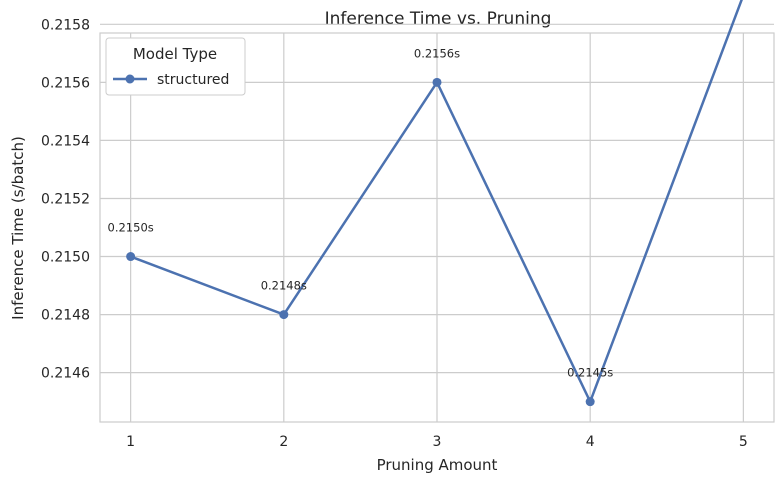  What do you see at coordinates (437, 465) in the screenshot?
I see `x-axis-label: Pruning Amount` at bounding box center [437, 465].